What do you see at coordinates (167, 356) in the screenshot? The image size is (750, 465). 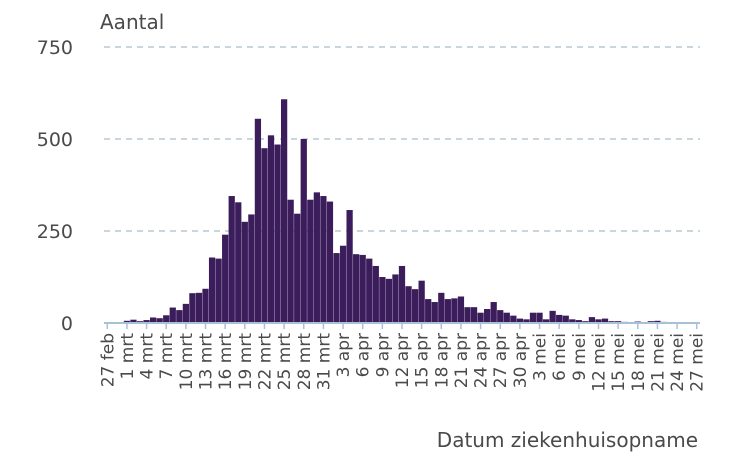 I see `x-tick-label: 7 mrt` at bounding box center [167, 356].